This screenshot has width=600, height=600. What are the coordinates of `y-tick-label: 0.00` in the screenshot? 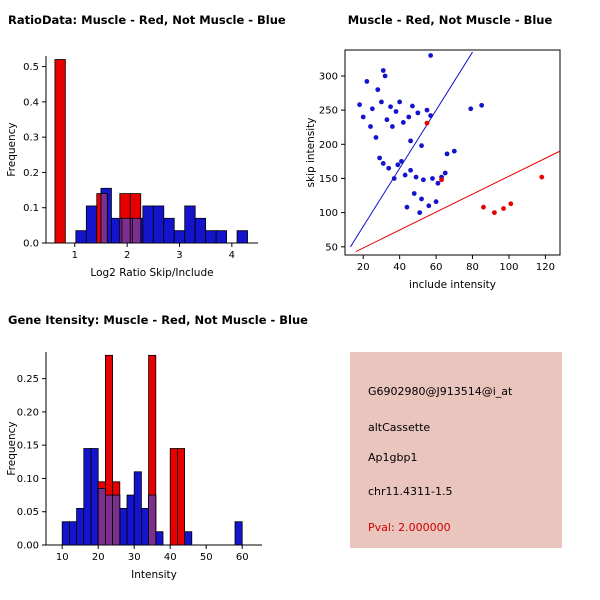 It's located at (28, 546).